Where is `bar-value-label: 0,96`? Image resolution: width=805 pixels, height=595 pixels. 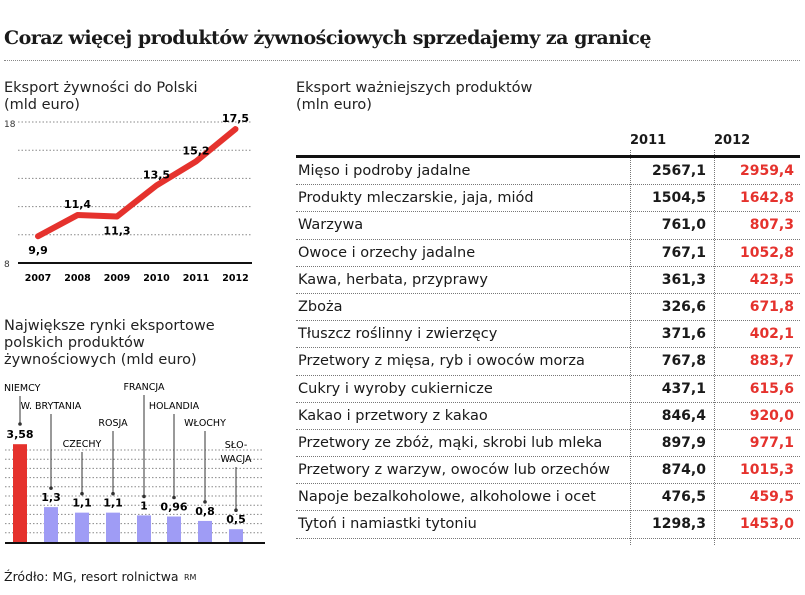 bar-value-label: 0,96 is located at coordinates (173, 507).